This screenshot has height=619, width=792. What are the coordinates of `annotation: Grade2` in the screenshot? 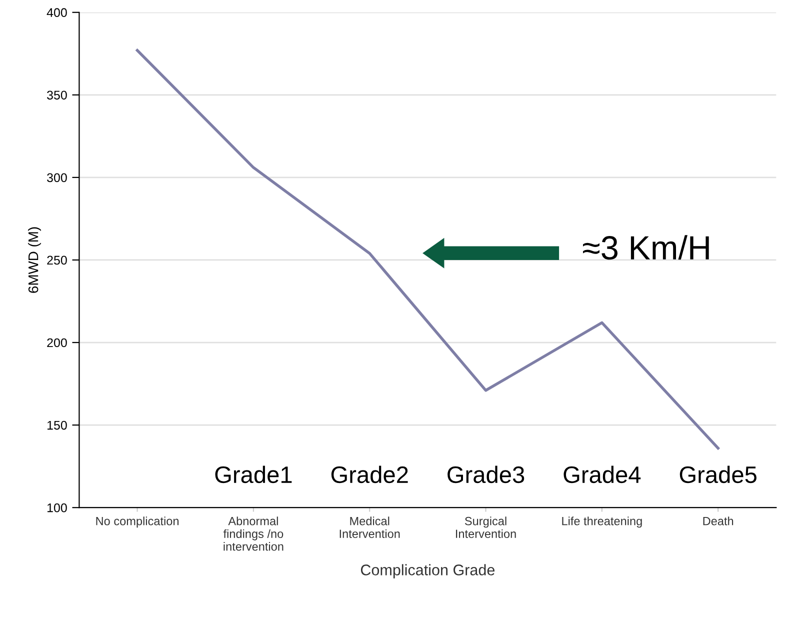 It's located at (369, 475).